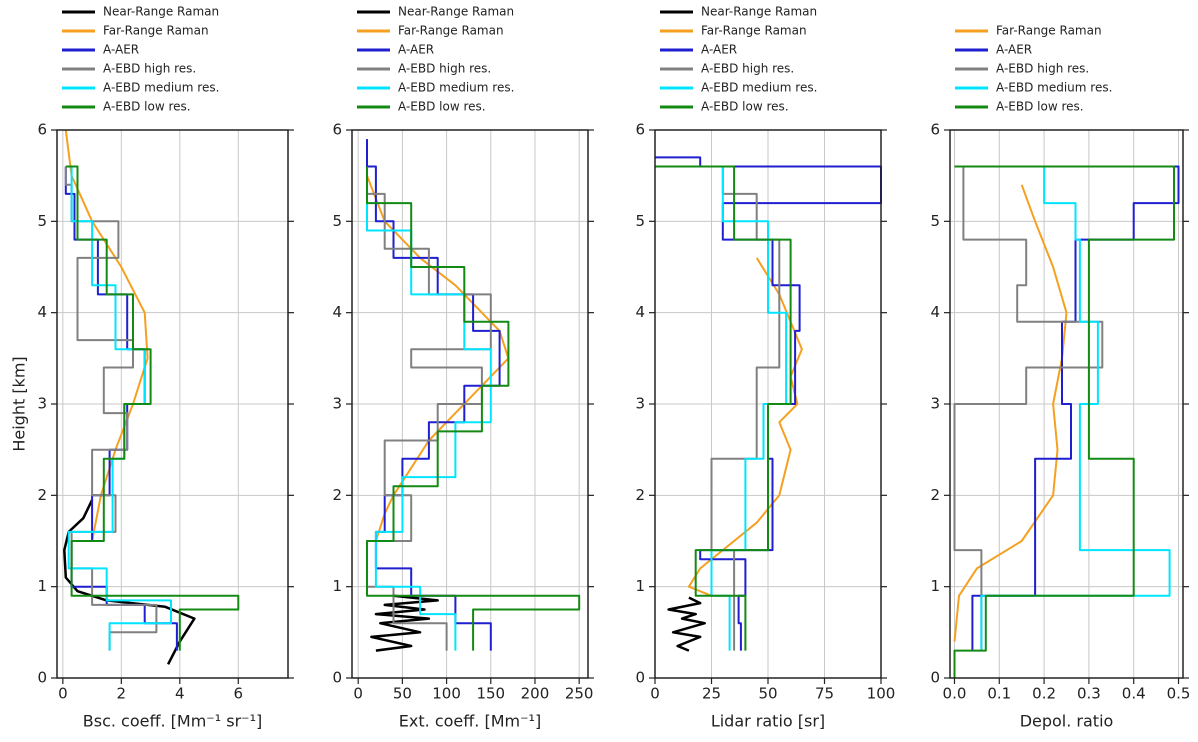  Describe the element at coordinates (824, 694) in the screenshot. I see `x-tick-label: 75` at that location.